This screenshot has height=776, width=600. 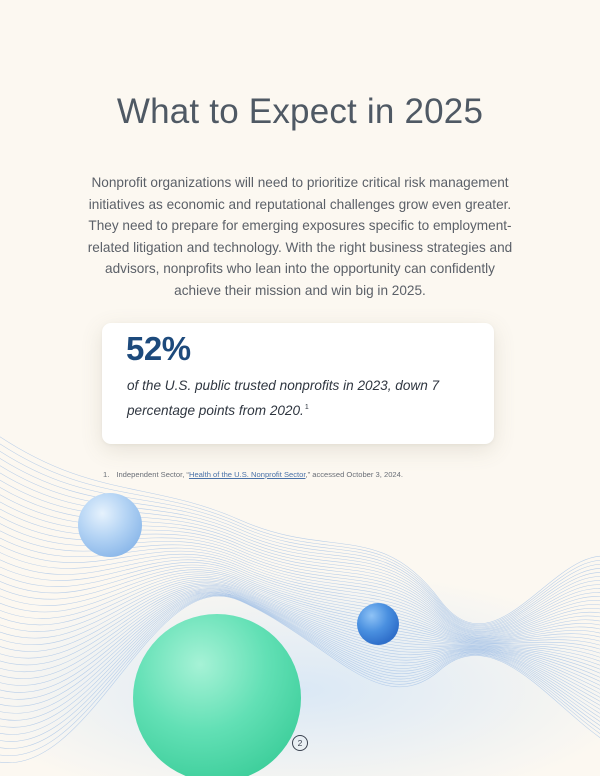 I want to click on footnote-source-suffix: ,” accessed October 3, 2024., so click(x=354, y=474).